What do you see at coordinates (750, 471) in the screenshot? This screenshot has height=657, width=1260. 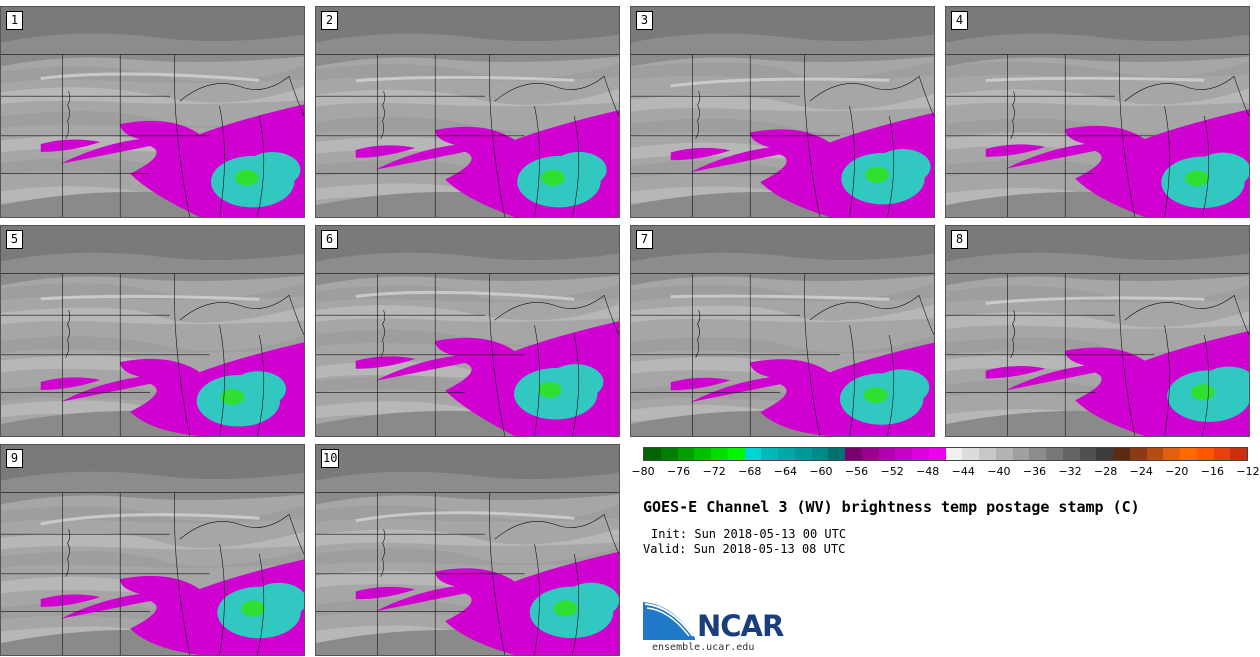 I see `colorbar-tick: −68` at bounding box center [750, 471].